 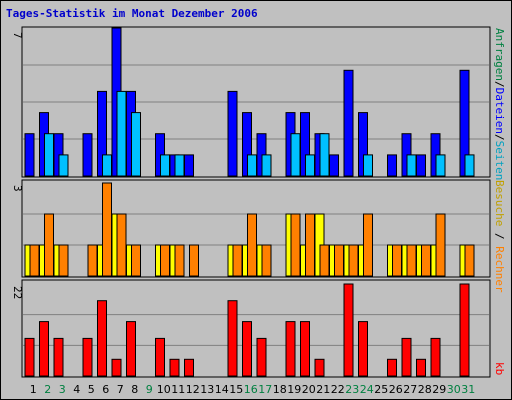 What do you see at coordinates (499, 269) in the screenshot?
I see `legend-entry: Rechner` at bounding box center [499, 269].